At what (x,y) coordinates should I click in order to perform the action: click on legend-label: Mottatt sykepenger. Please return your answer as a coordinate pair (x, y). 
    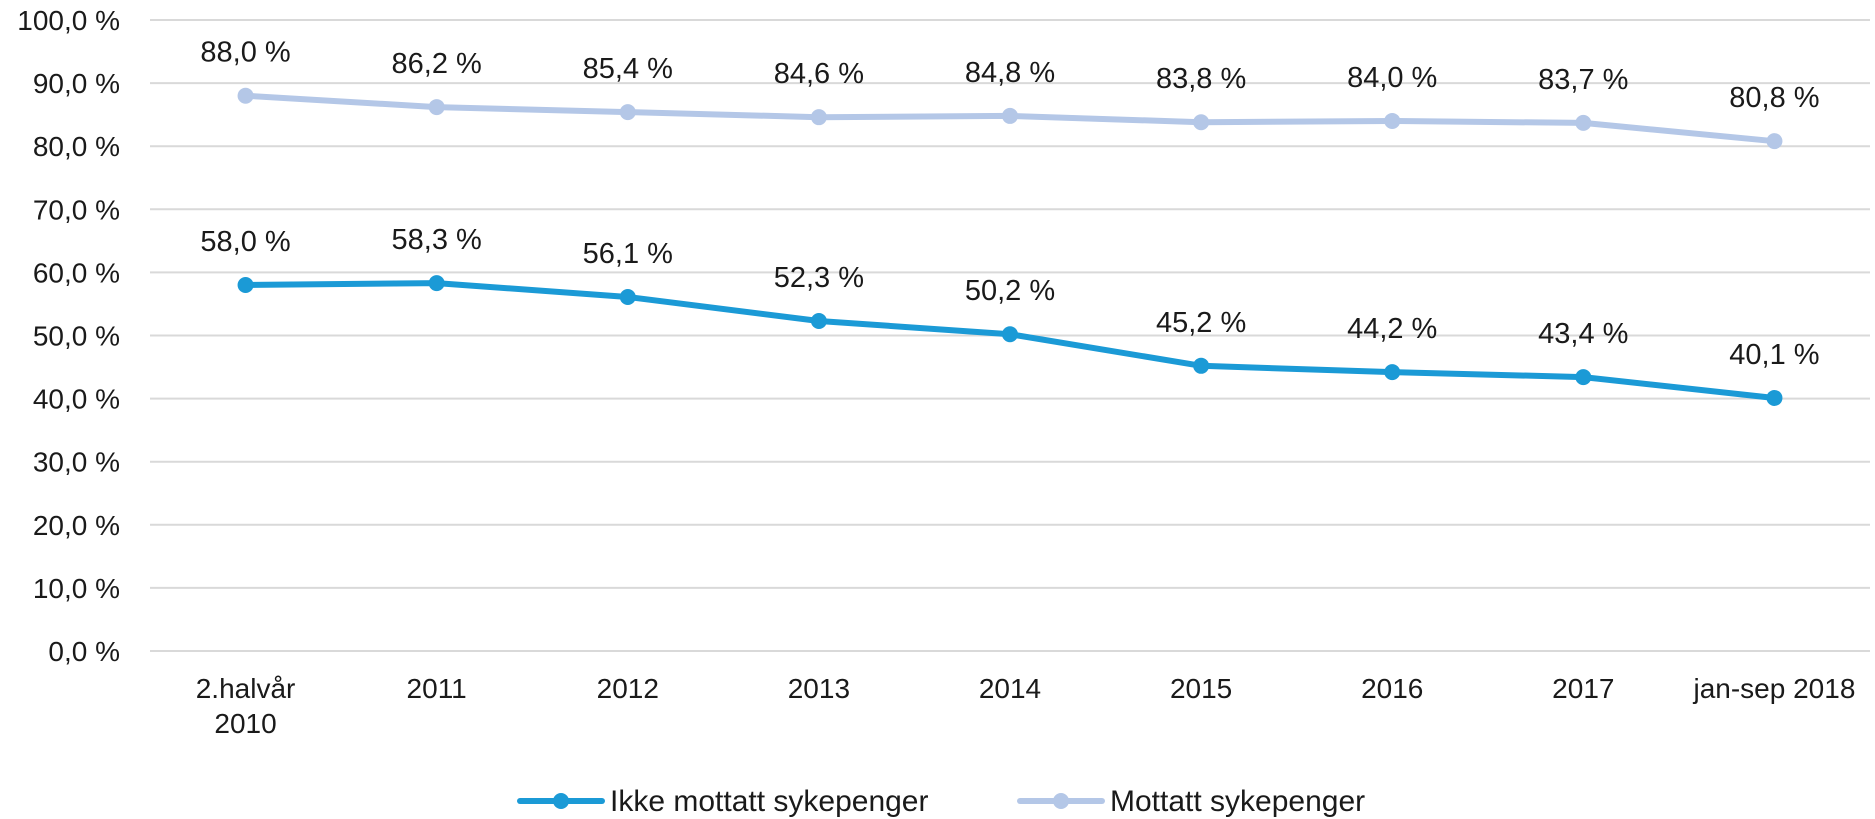
    Looking at the image, I should click on (1237, 801).